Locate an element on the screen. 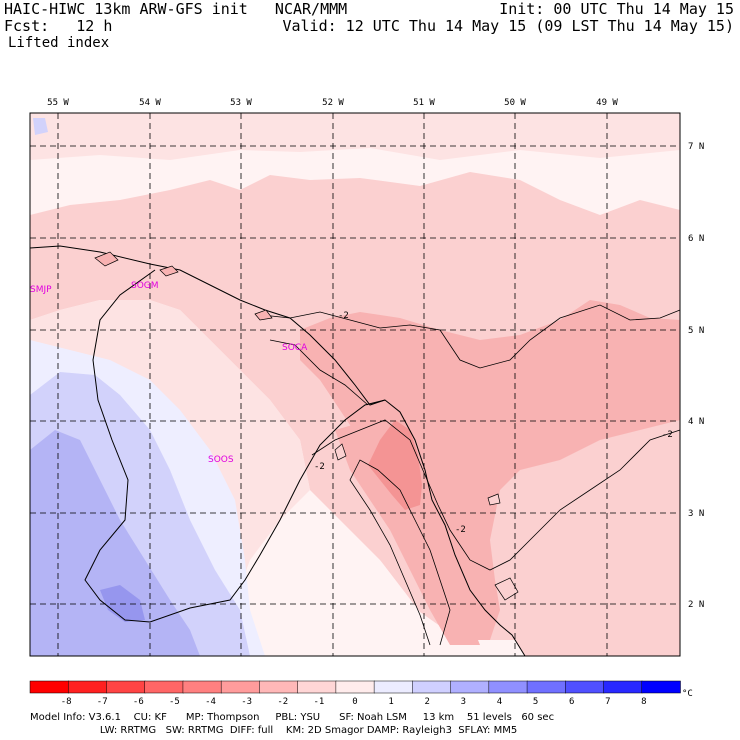 The height and width of the screenshot is (740, 740). lon-label-54w: 54 W is located at coordinates (150, 103).